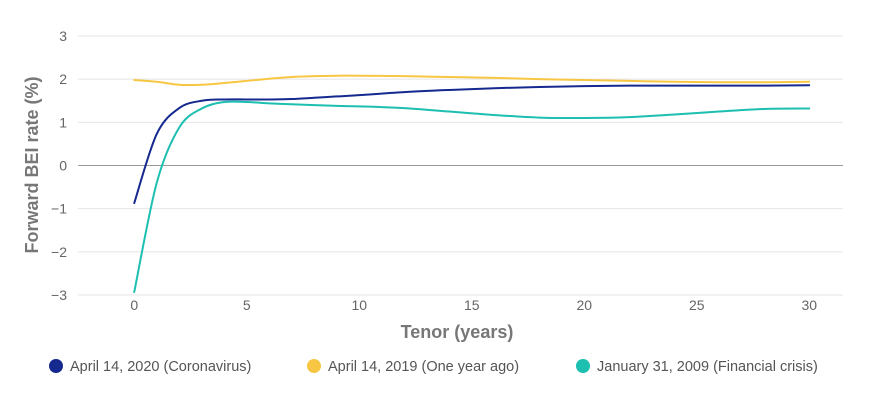 This screenshot has height=400, width=870. What do you see at coordinates (134, 305) in the screenshot?
I see `x-tick-label: 0` at bounding box center [134, 305].